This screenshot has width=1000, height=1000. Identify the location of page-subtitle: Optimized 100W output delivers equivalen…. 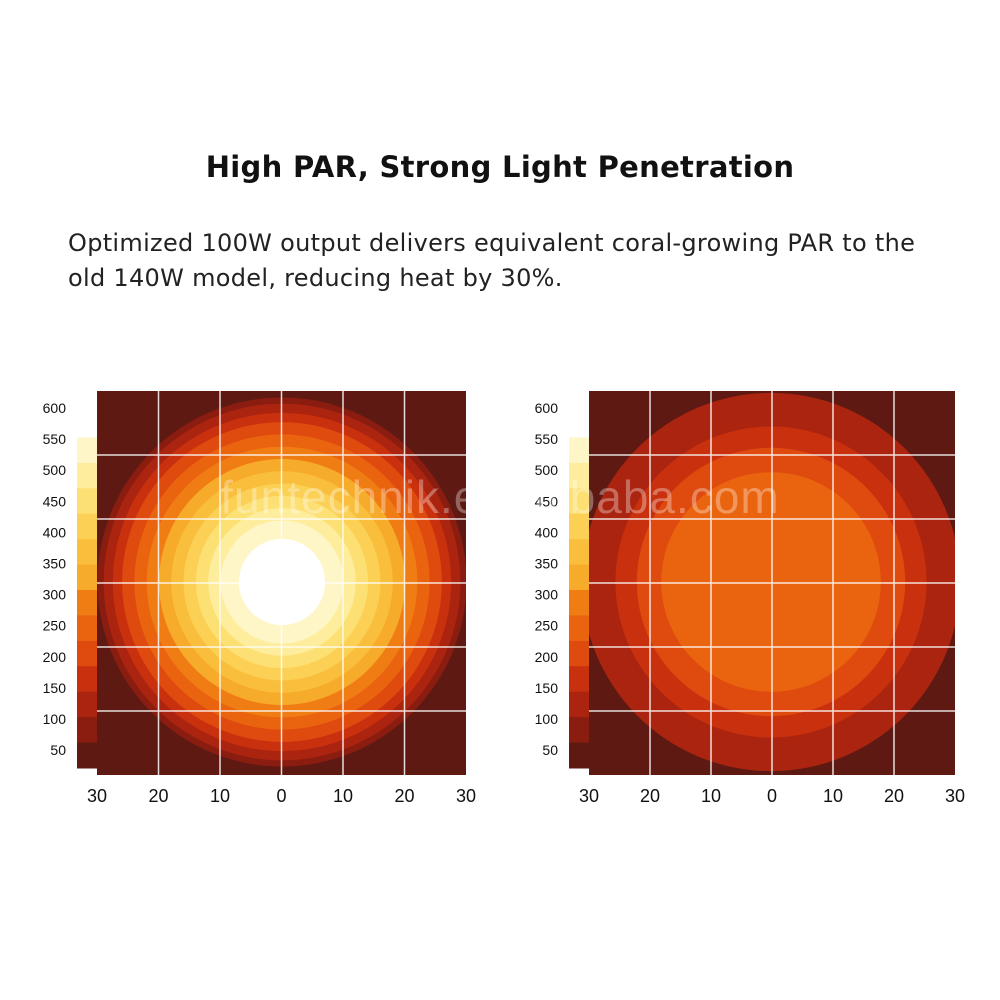
(492, 260).